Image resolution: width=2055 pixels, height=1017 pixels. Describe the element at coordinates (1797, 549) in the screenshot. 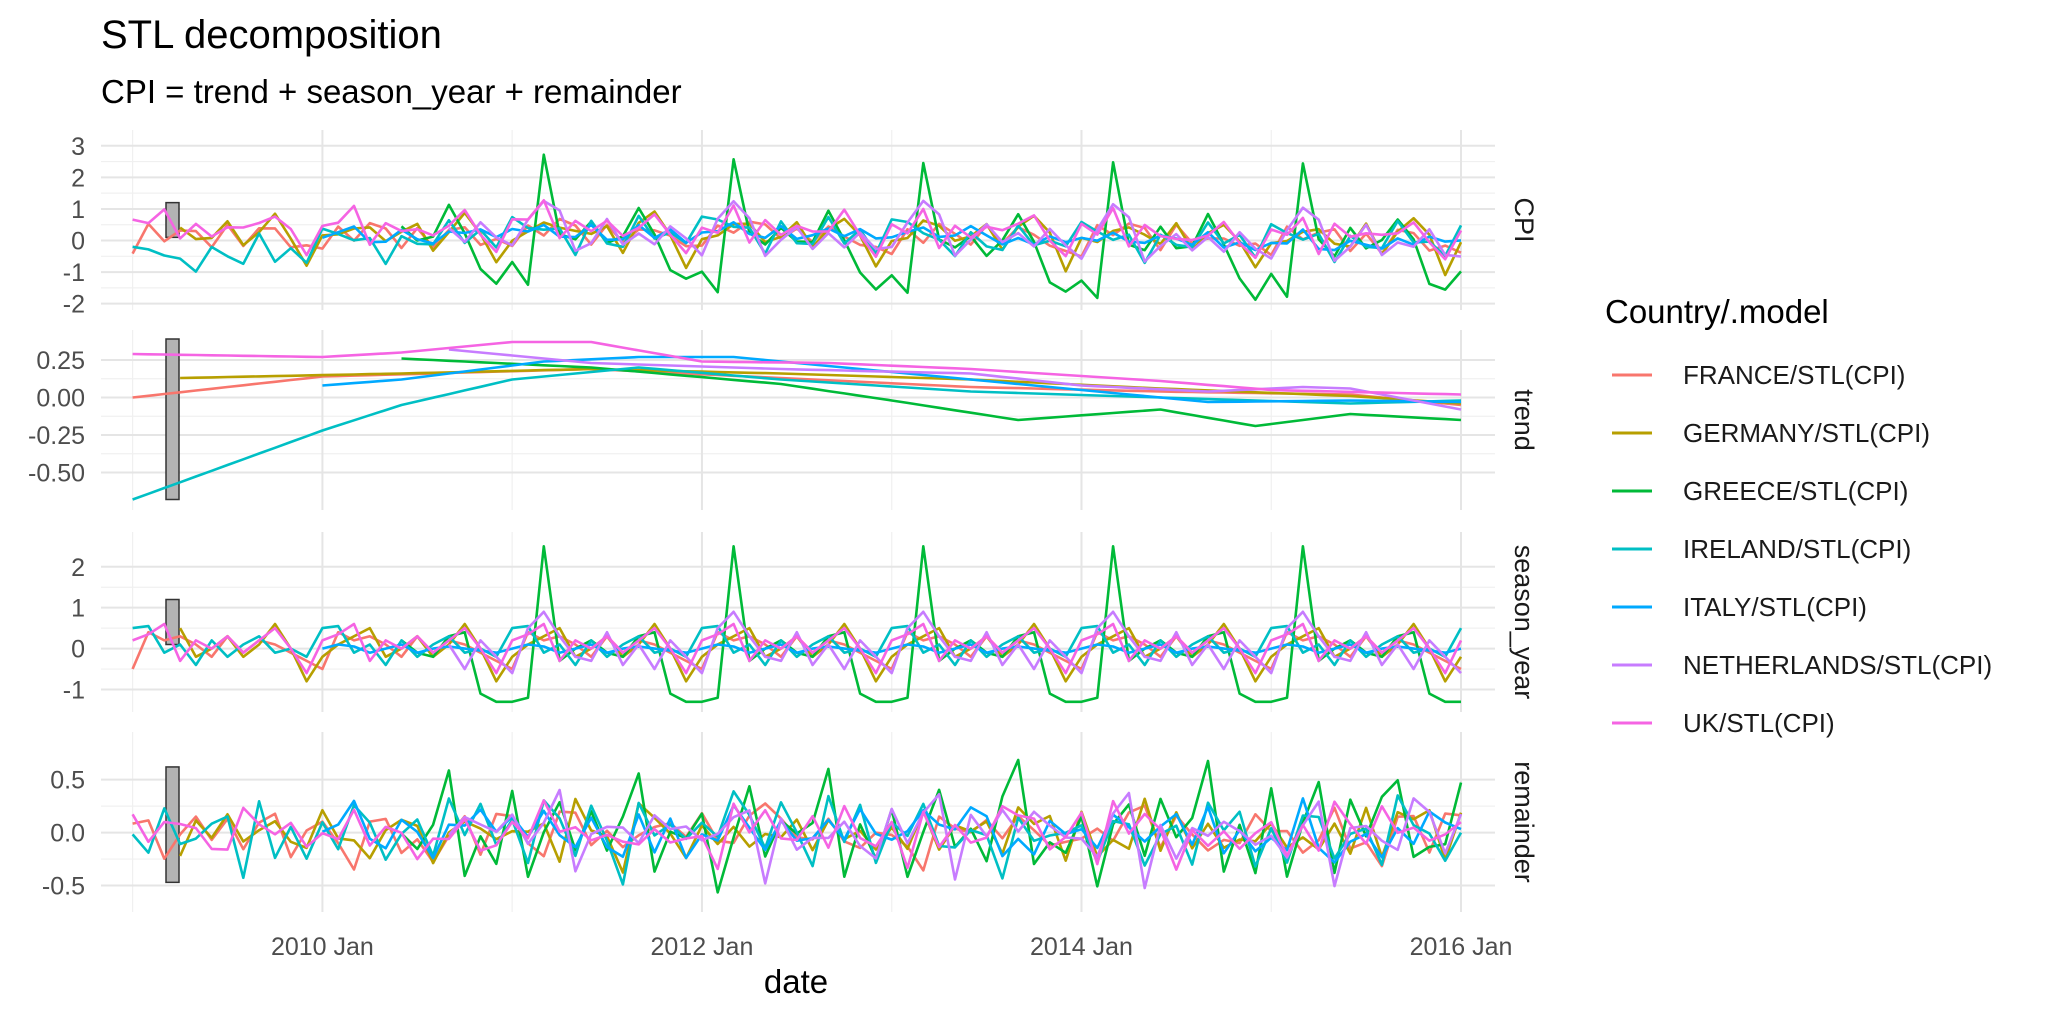

I see `legend-label: IRELAND/STL(CPI)` at that location.